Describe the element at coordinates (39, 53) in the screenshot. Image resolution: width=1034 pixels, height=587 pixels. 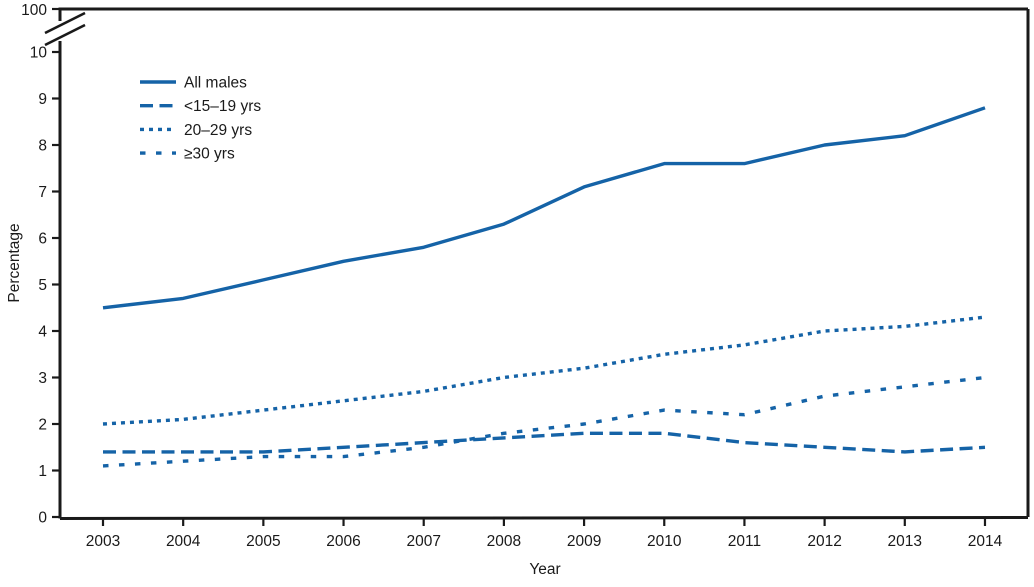
I see `y-tick-label: 10` at that location.